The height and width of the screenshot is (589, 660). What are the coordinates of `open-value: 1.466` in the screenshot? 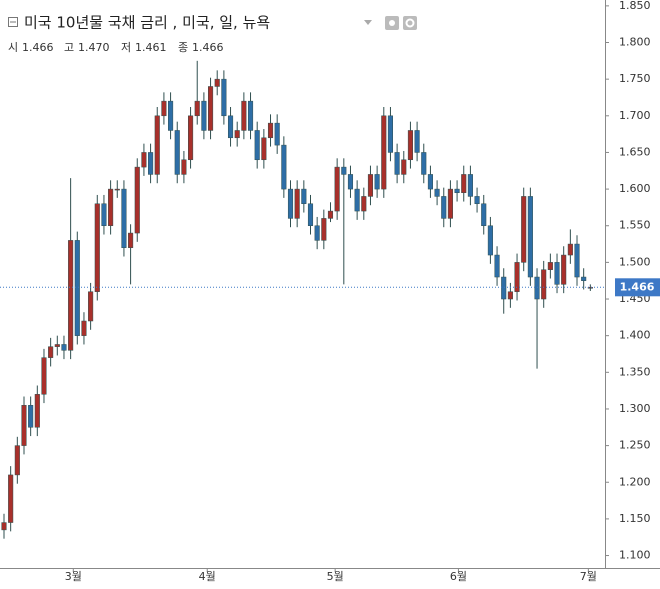 It's located at (38, 47).